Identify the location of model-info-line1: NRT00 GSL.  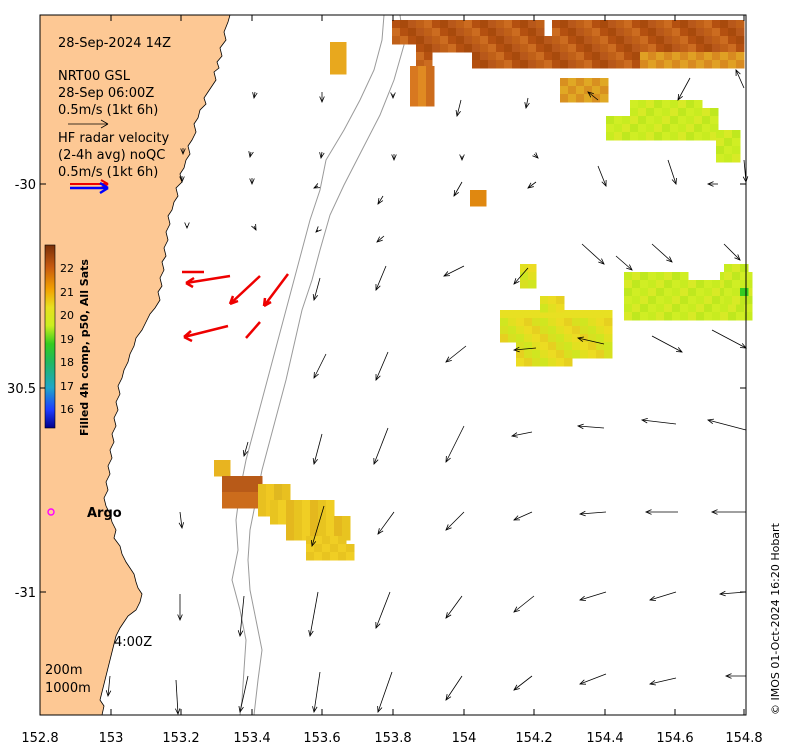
(94, 76).